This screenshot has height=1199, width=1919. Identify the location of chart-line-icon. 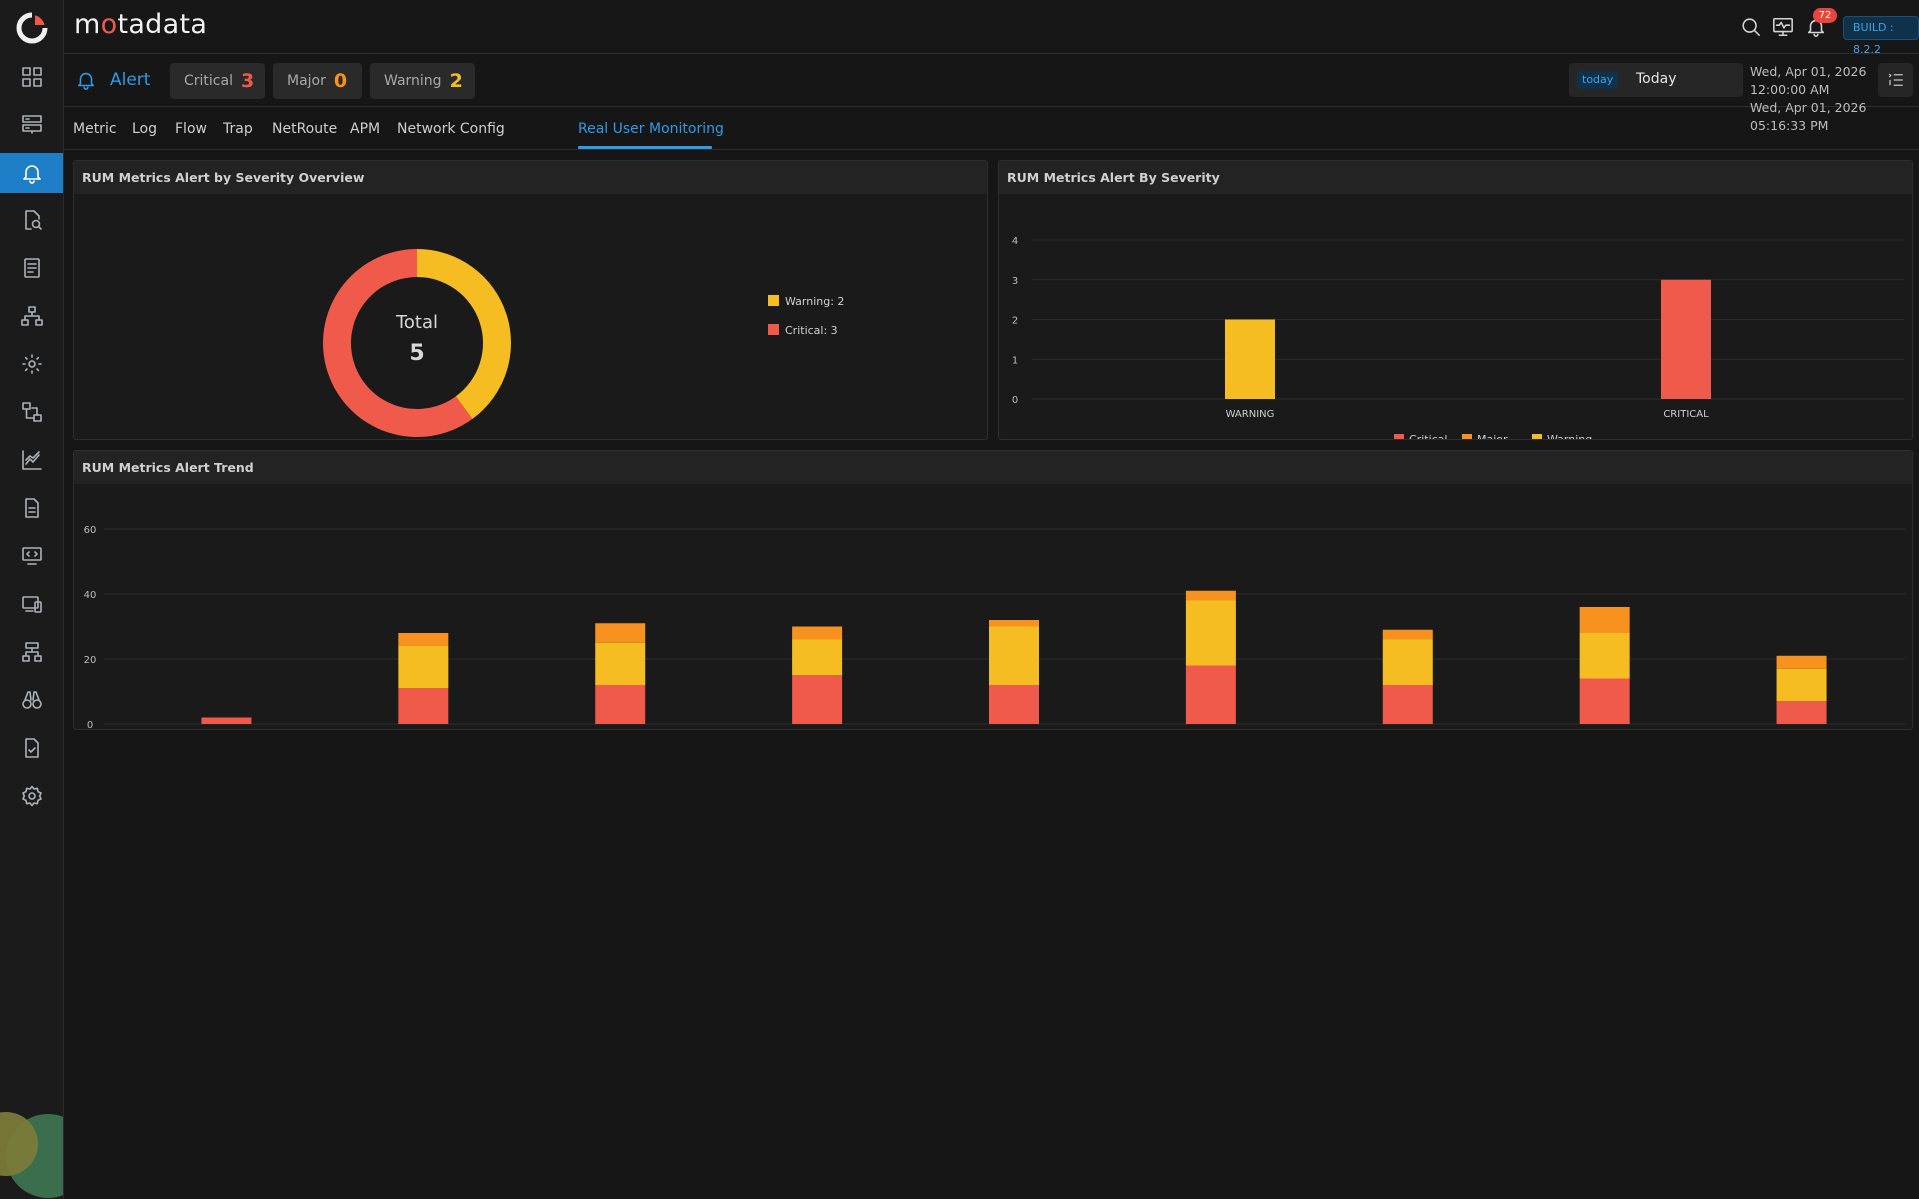
(32, 460).